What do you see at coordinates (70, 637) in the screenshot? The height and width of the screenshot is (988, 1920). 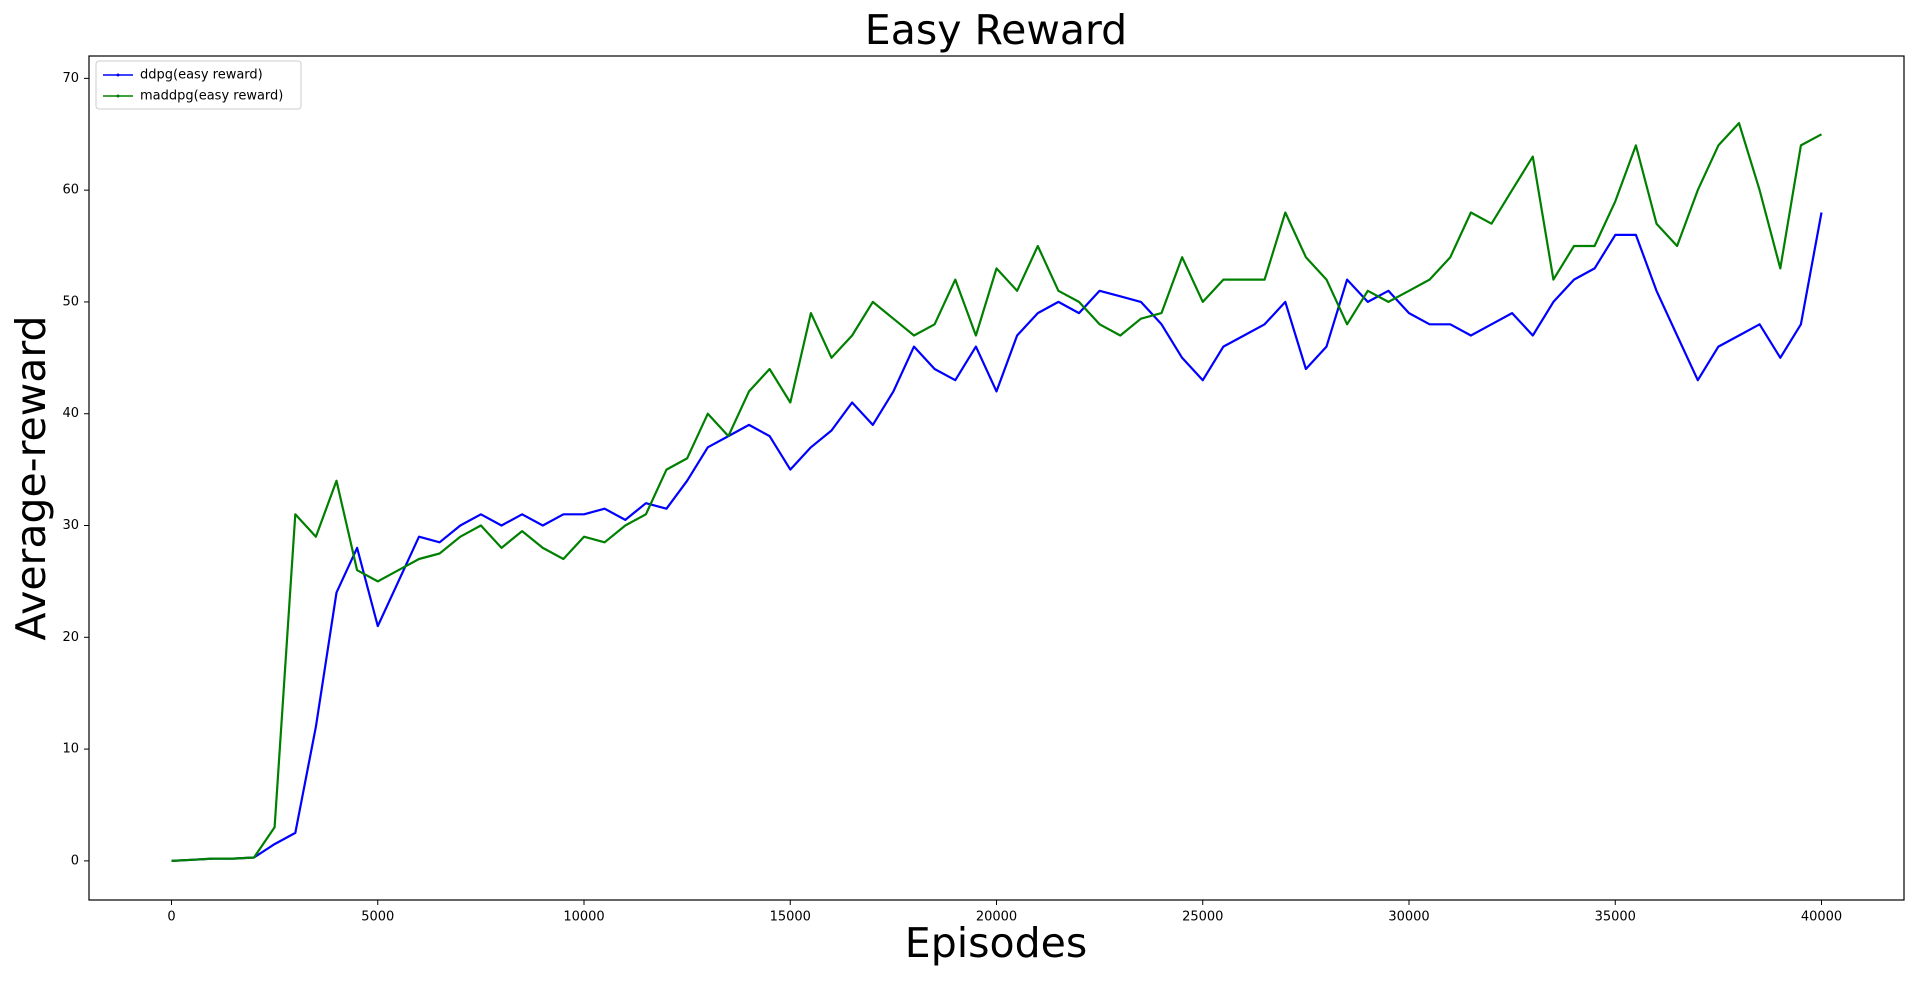 I see `y-tick-label: 20` at bounding box center [70, 637].